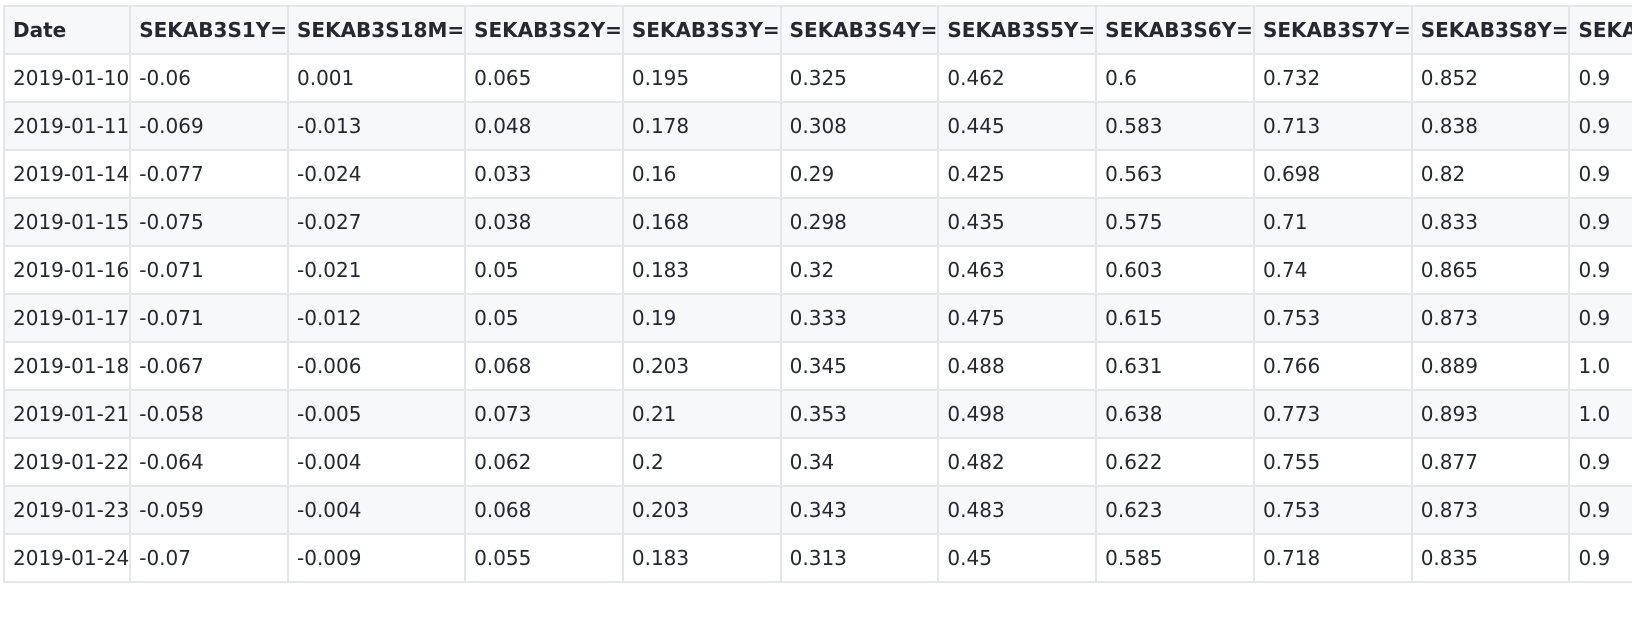 This screenshot has width=1632, height=630. Describe the element at coordinates (209, 366) in the screenshot. I see `value-cell: -0.067` at that location.